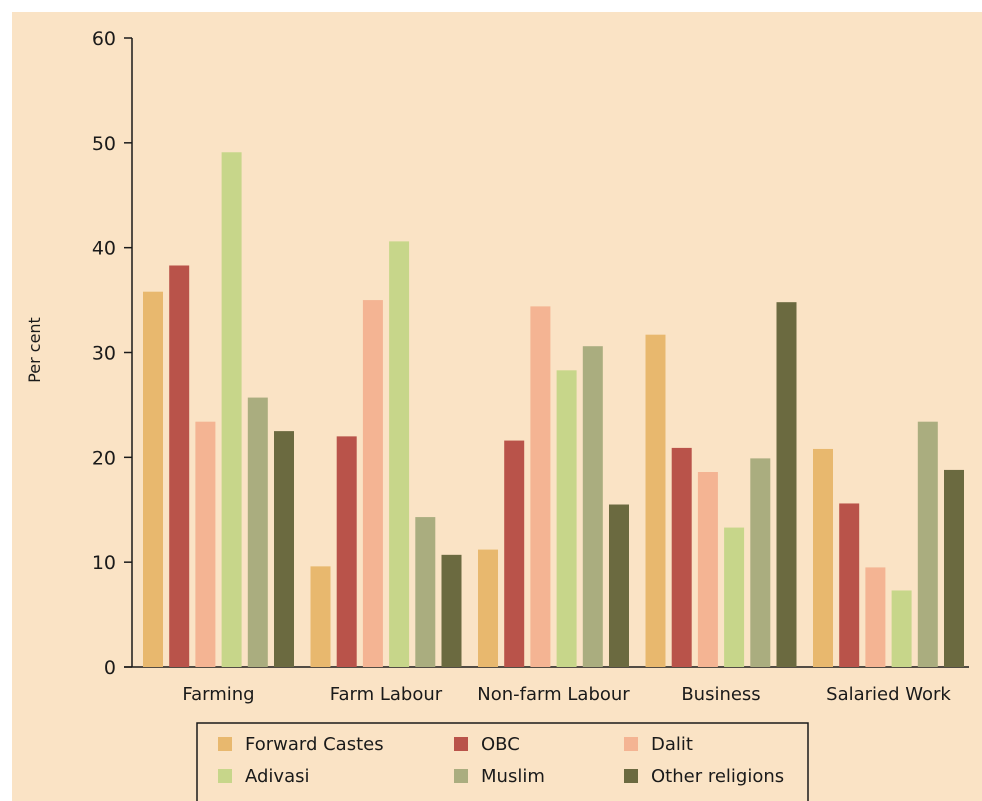  What do you see at coordinates (104, 39) in the screenshot?
I see `y-tick-label: 60` at bounding box center [104, 39].